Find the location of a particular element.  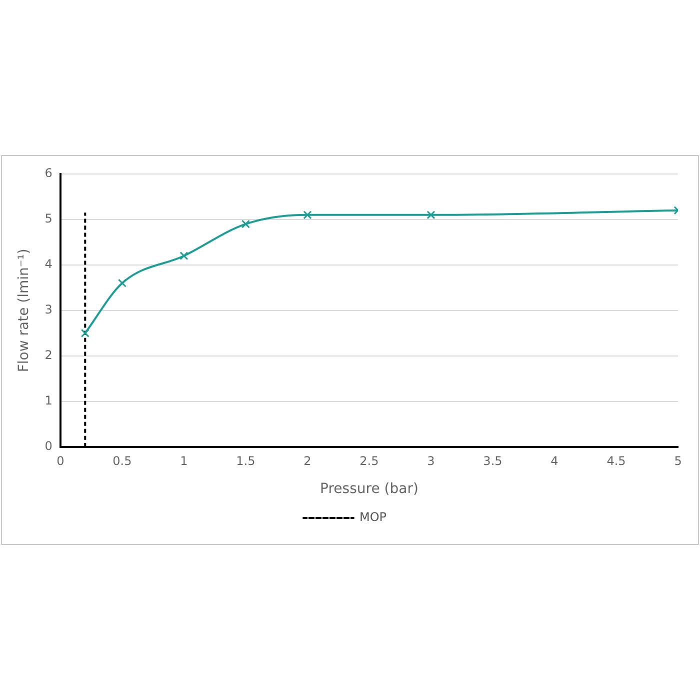

y-tick-label: 4 is located at coordinates (48, 264).